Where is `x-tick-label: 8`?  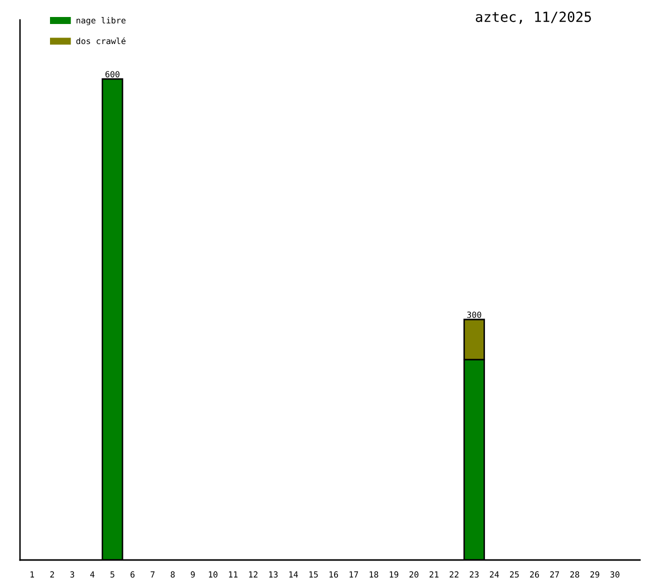 x-tick-label: 8 is located at coordinates (172, 574).